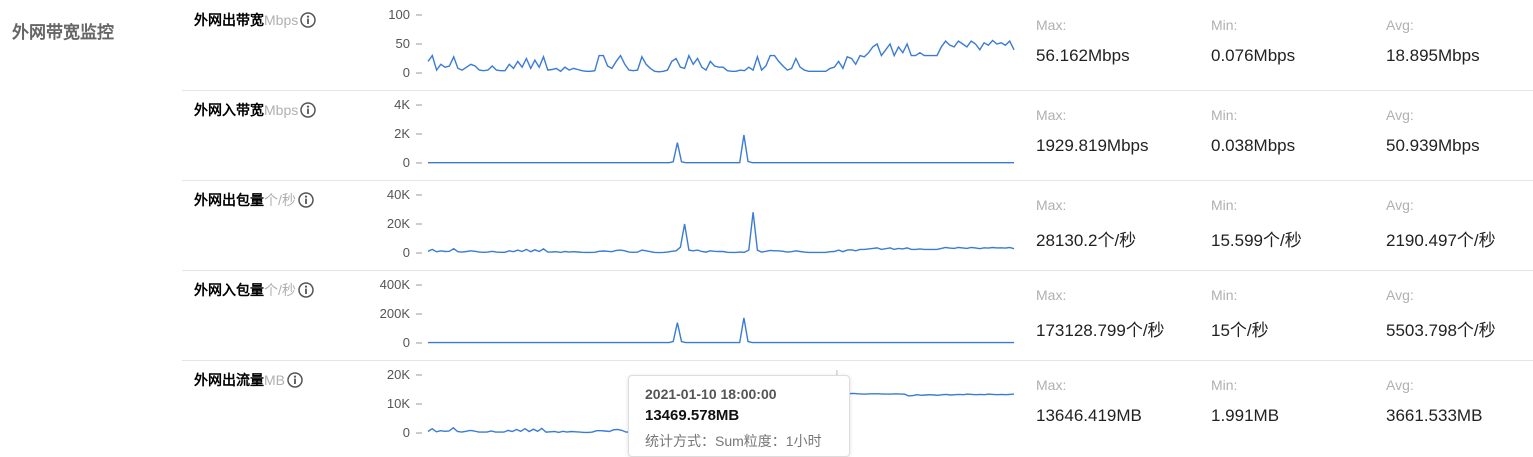 Image resolution: width=1533 pixels, height=457 pixels. What do you see at coordinates (1240, 330) in the screenshot?
I see `stat-min-value: 15个/秒` at bounding box center [1240, 330].